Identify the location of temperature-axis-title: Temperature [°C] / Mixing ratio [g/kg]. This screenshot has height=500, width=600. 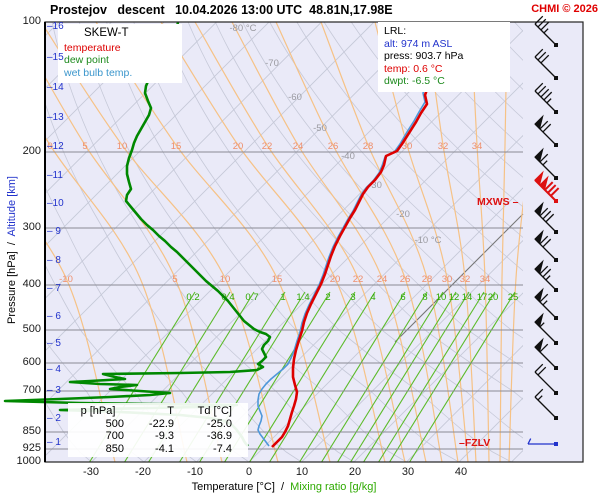
(284, 487).